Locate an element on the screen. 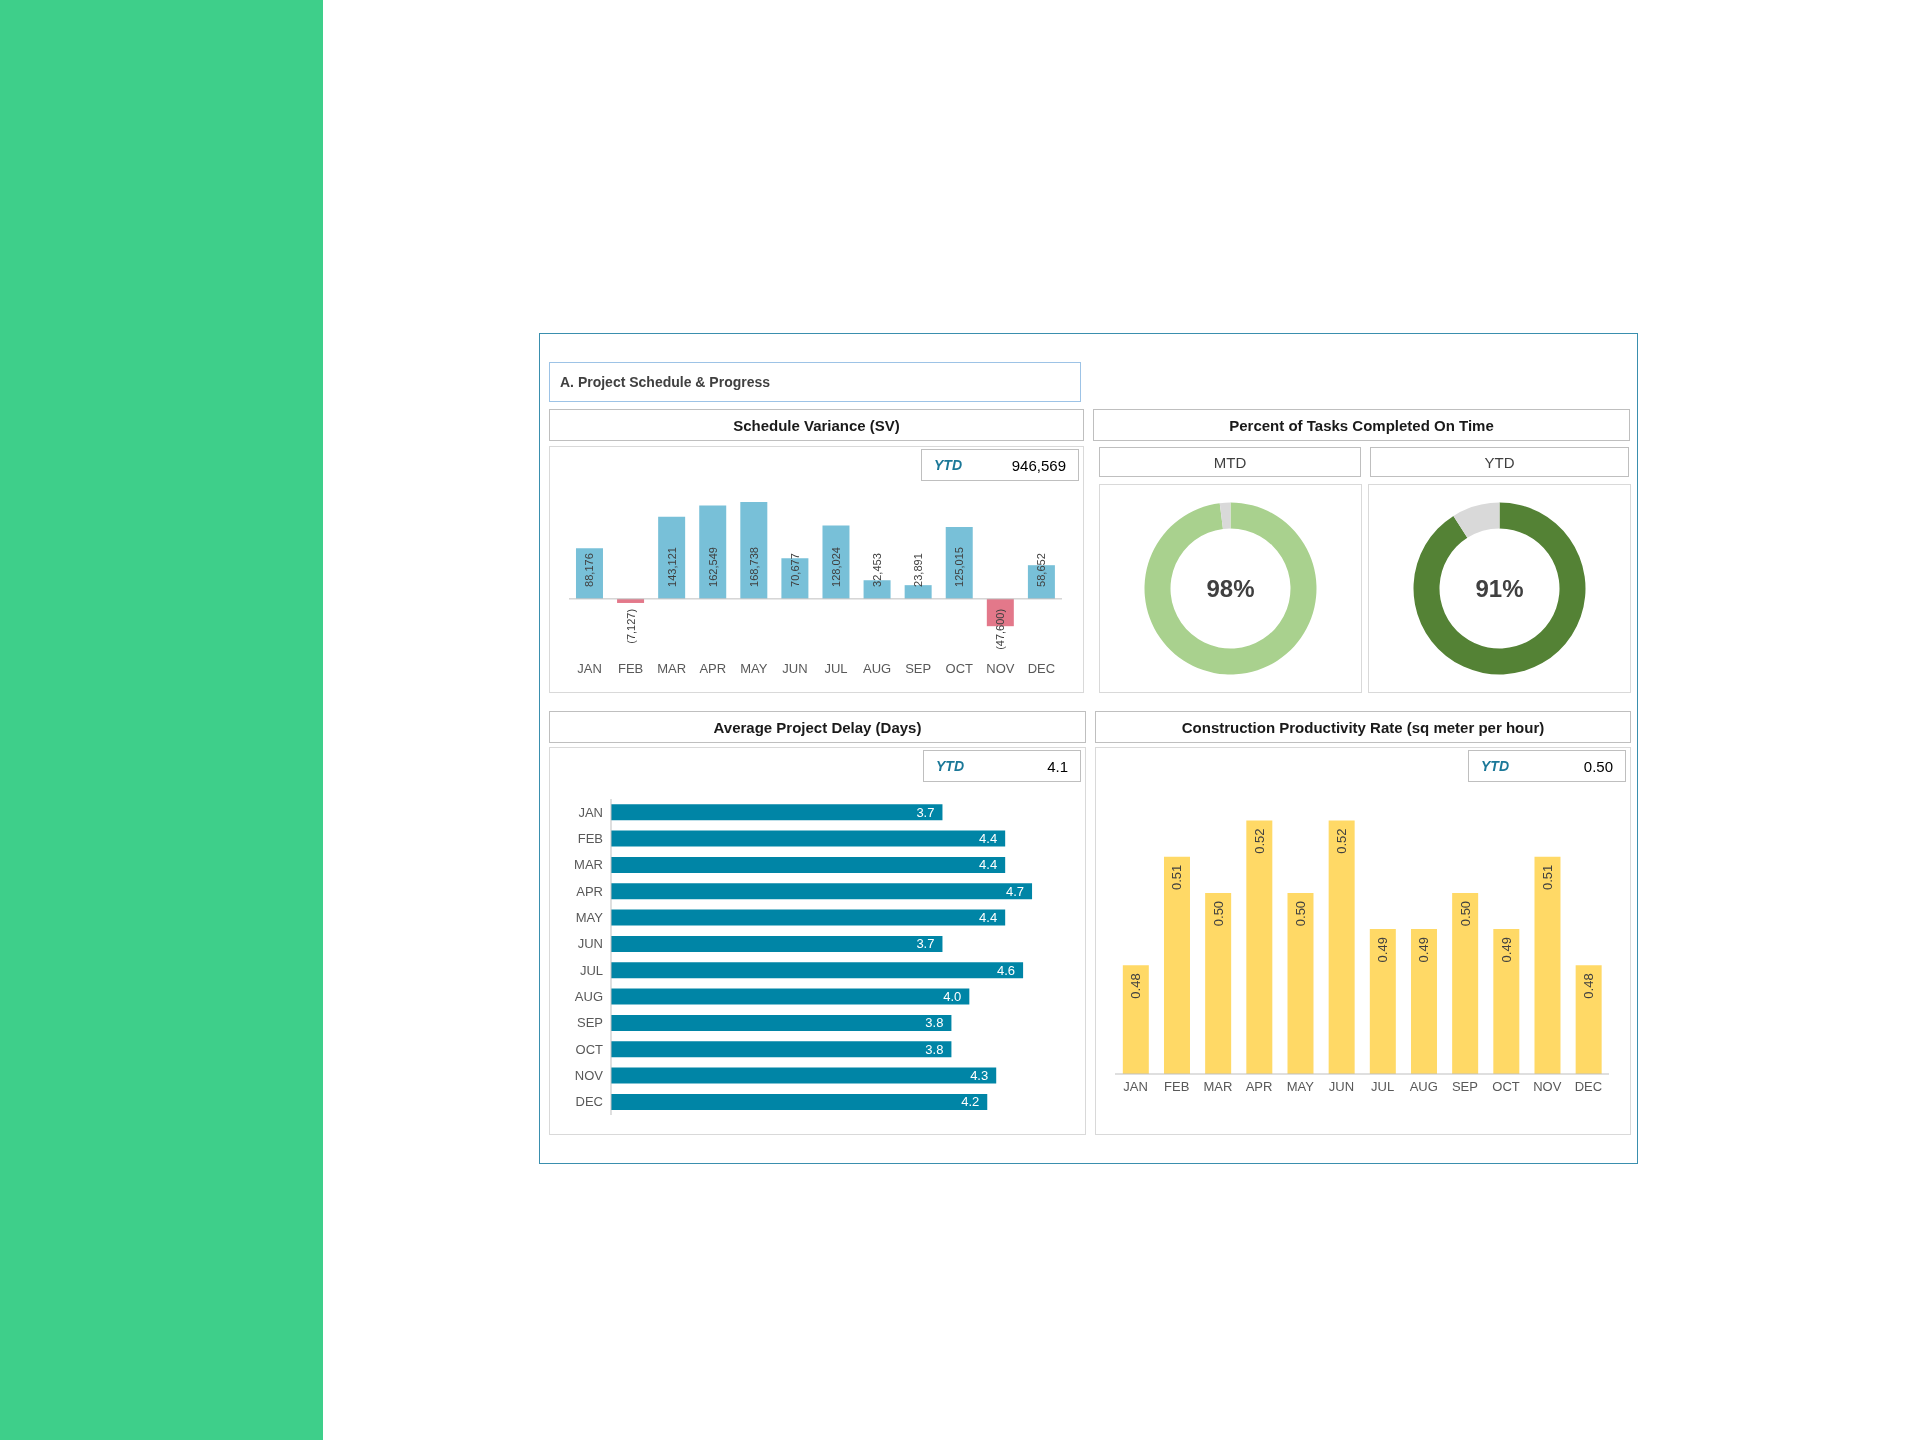 Image resolution: width=1920 pixels, height=1440 pixels. y-tick-label: AUG is located at coordinates (588, 997).